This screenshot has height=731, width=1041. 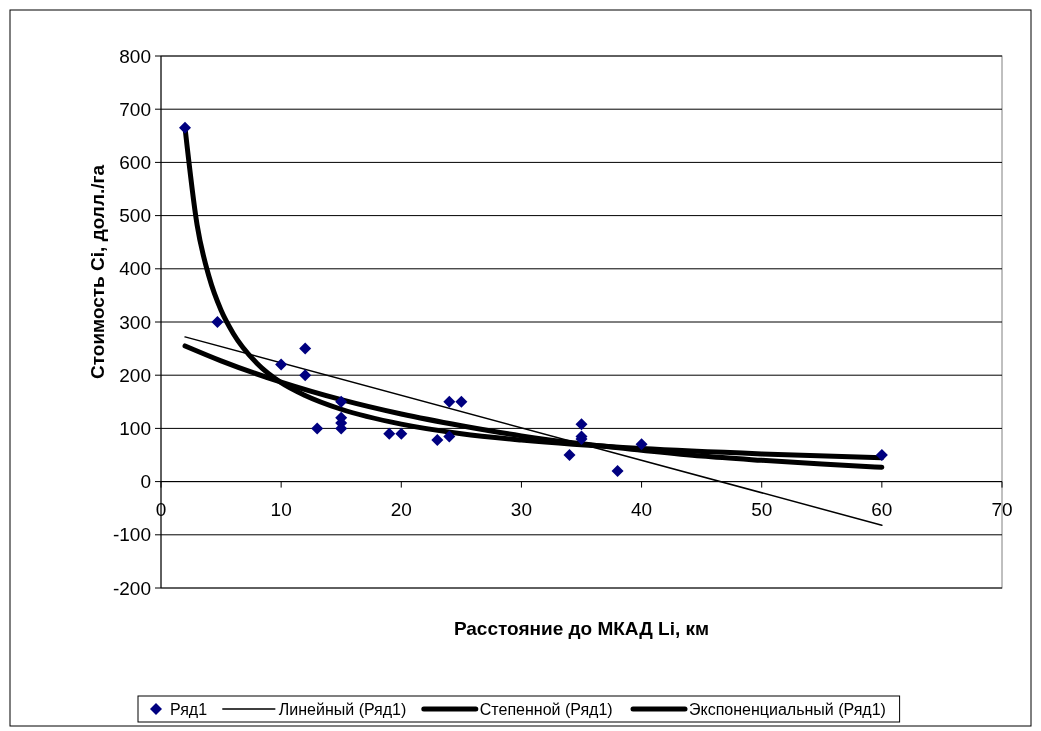 I want to click on x-tick-label: 60, so click(x=882, y=509).